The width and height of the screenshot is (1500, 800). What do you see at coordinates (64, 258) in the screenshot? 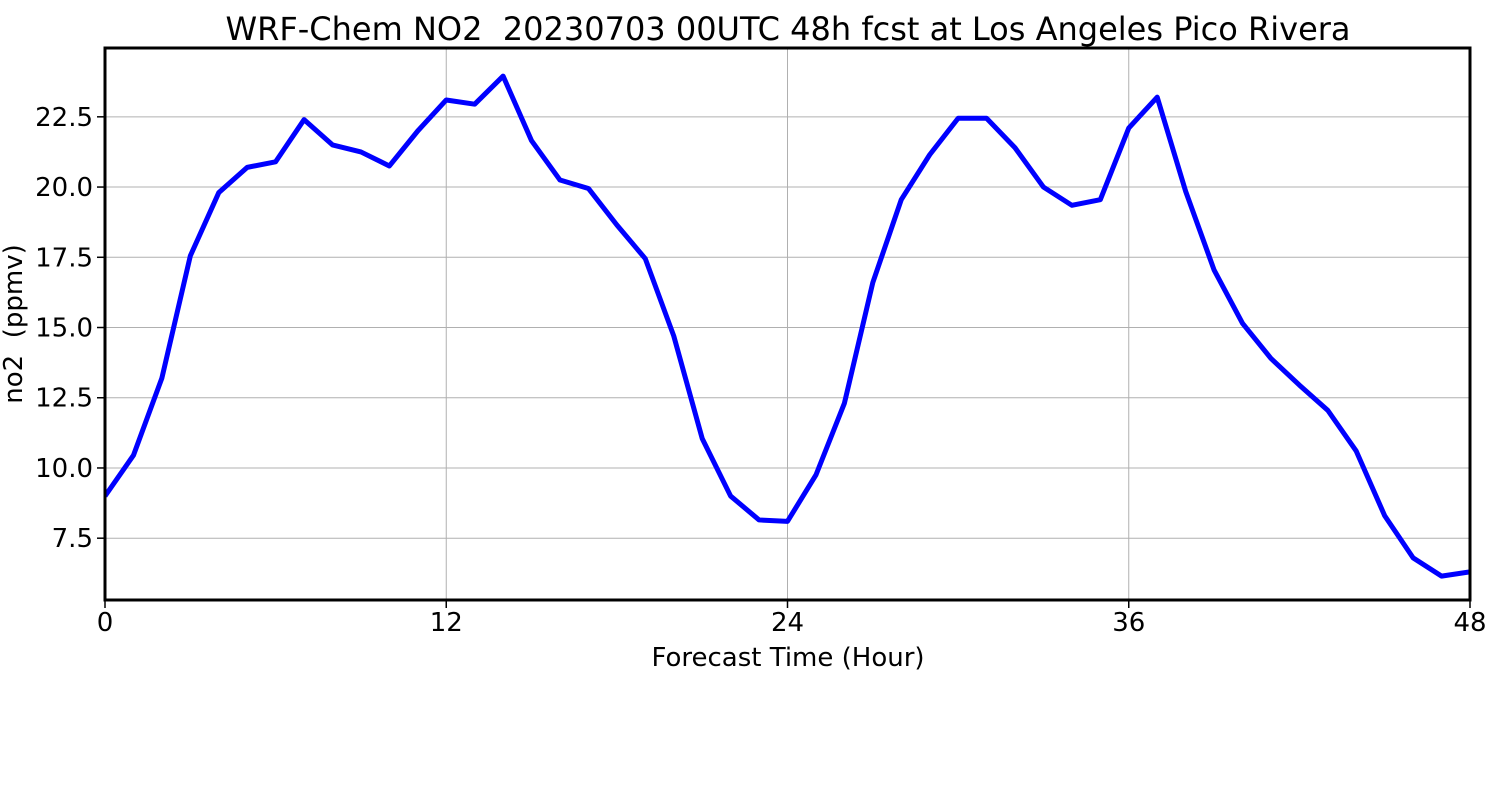
I see `y-tick-label: 17.5` at bounding box center [64, 258].